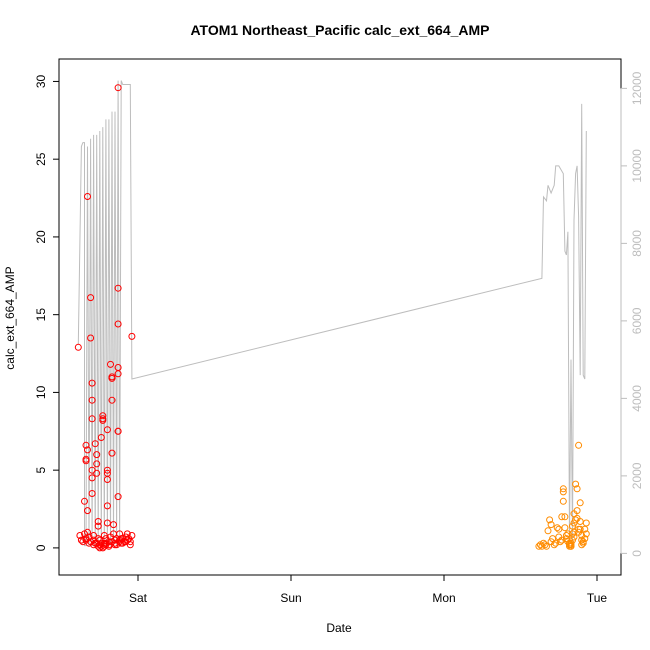 The image size is (650, 650). What do you see at coordinates (41, 392) in the screenshot?
I see `y-tick-label: 10` at bounding box center [41, 392].